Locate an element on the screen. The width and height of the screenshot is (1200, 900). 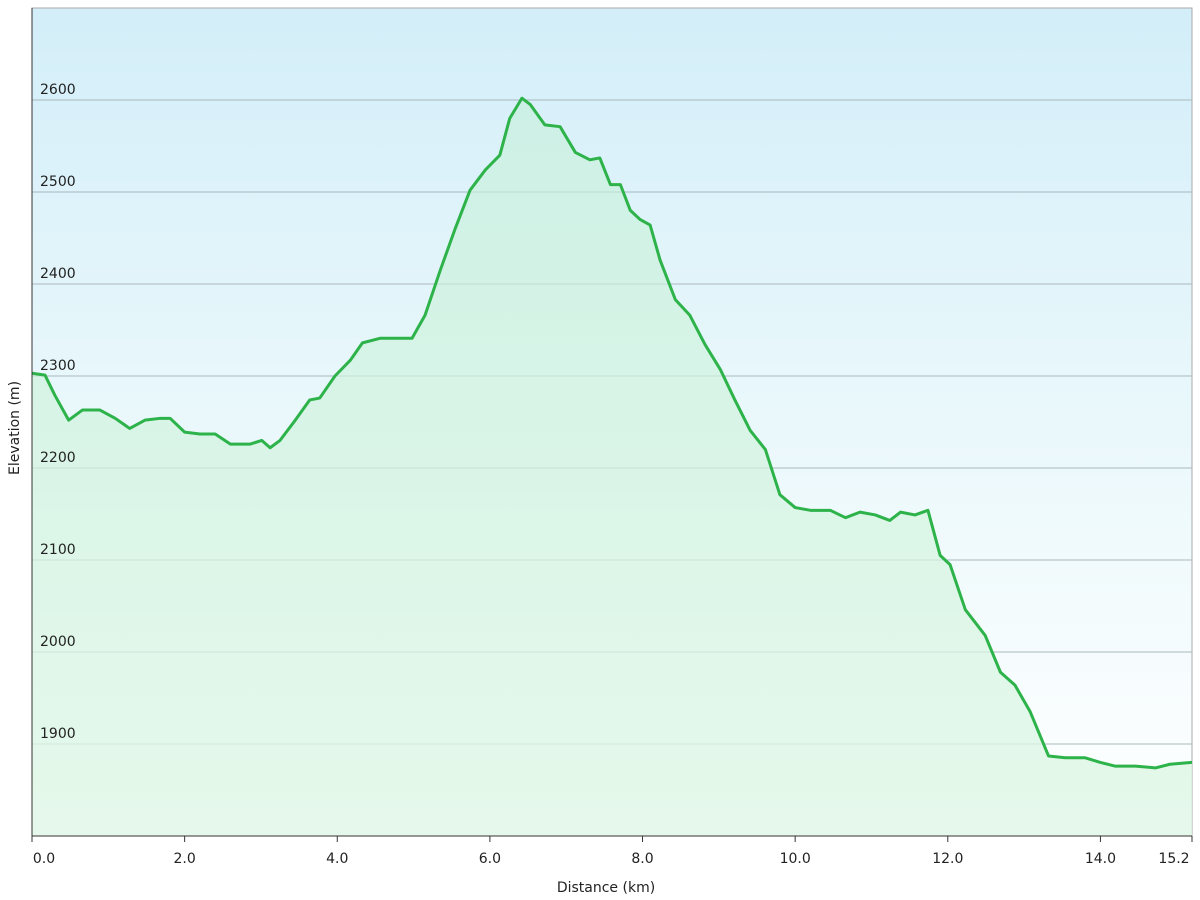
x-tick-label: 8.0 is located at coordinates (642, 859).